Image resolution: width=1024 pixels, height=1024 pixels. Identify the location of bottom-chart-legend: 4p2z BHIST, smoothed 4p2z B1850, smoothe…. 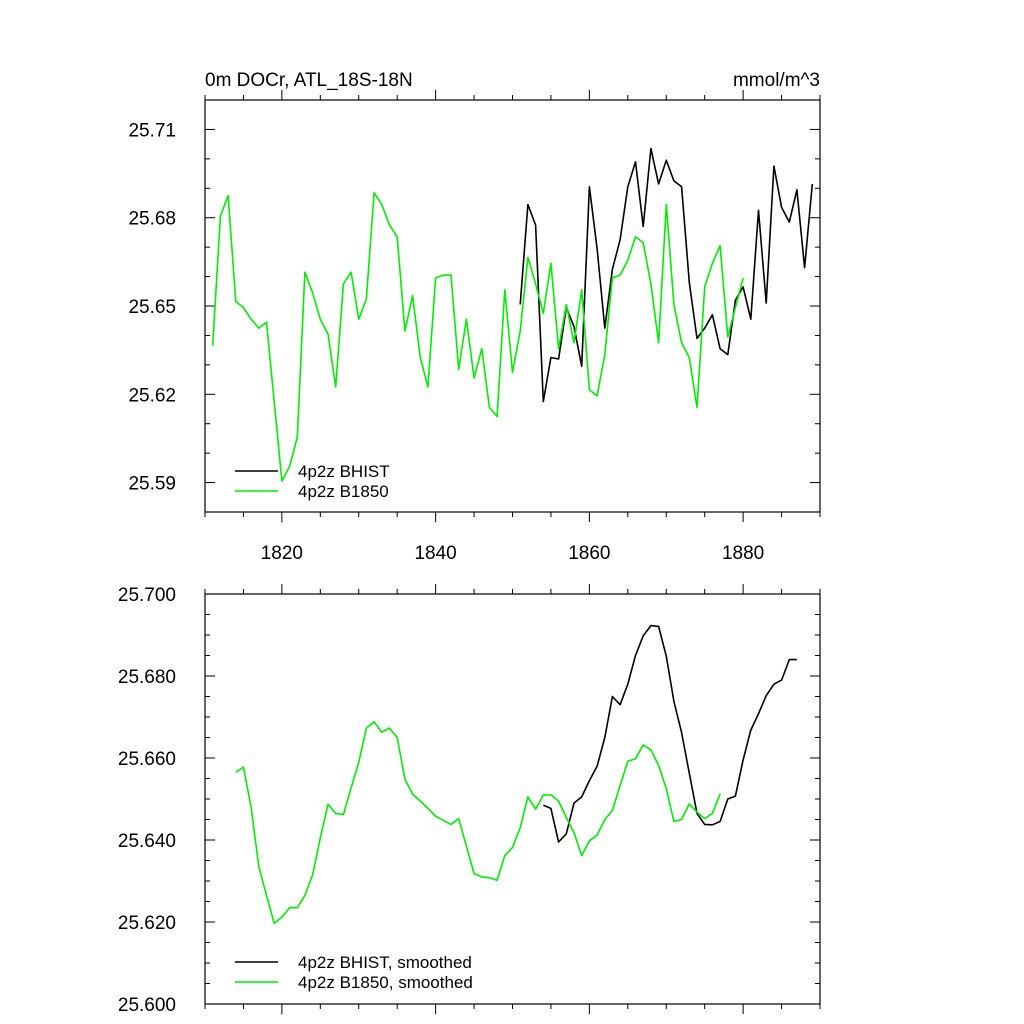
(354, 972).